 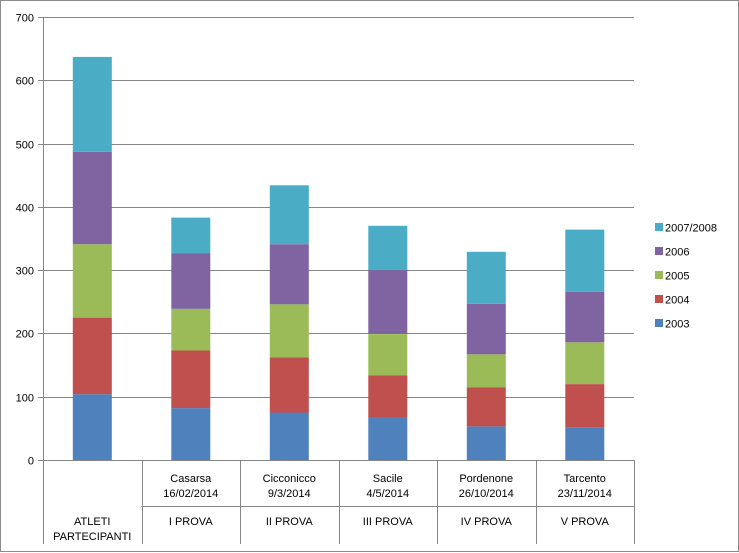 What do you see at coordinates (92, 537) in the screenshot?
I see `category-group-label: PARTECIPANTI` at bounding box center [92, 537].